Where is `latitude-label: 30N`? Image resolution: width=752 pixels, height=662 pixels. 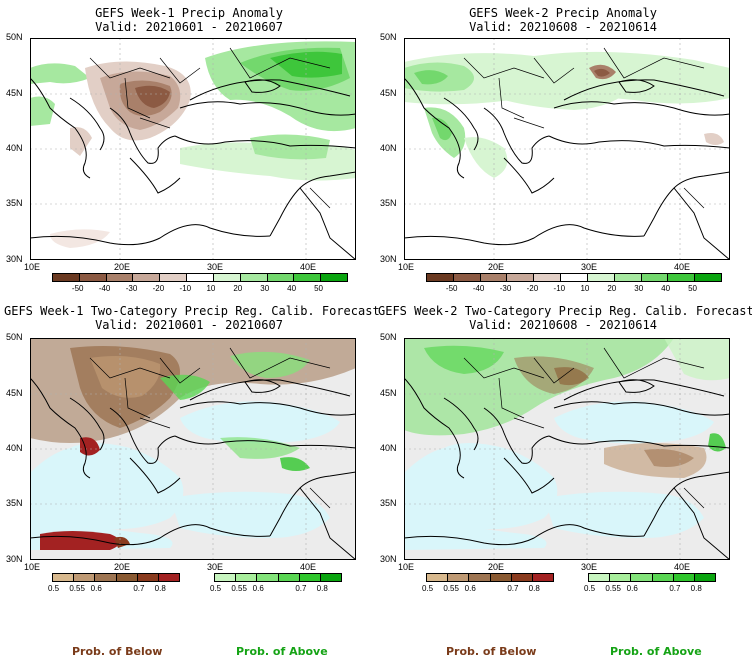
latitude-label: 30N is located at coordinates (388, 559).